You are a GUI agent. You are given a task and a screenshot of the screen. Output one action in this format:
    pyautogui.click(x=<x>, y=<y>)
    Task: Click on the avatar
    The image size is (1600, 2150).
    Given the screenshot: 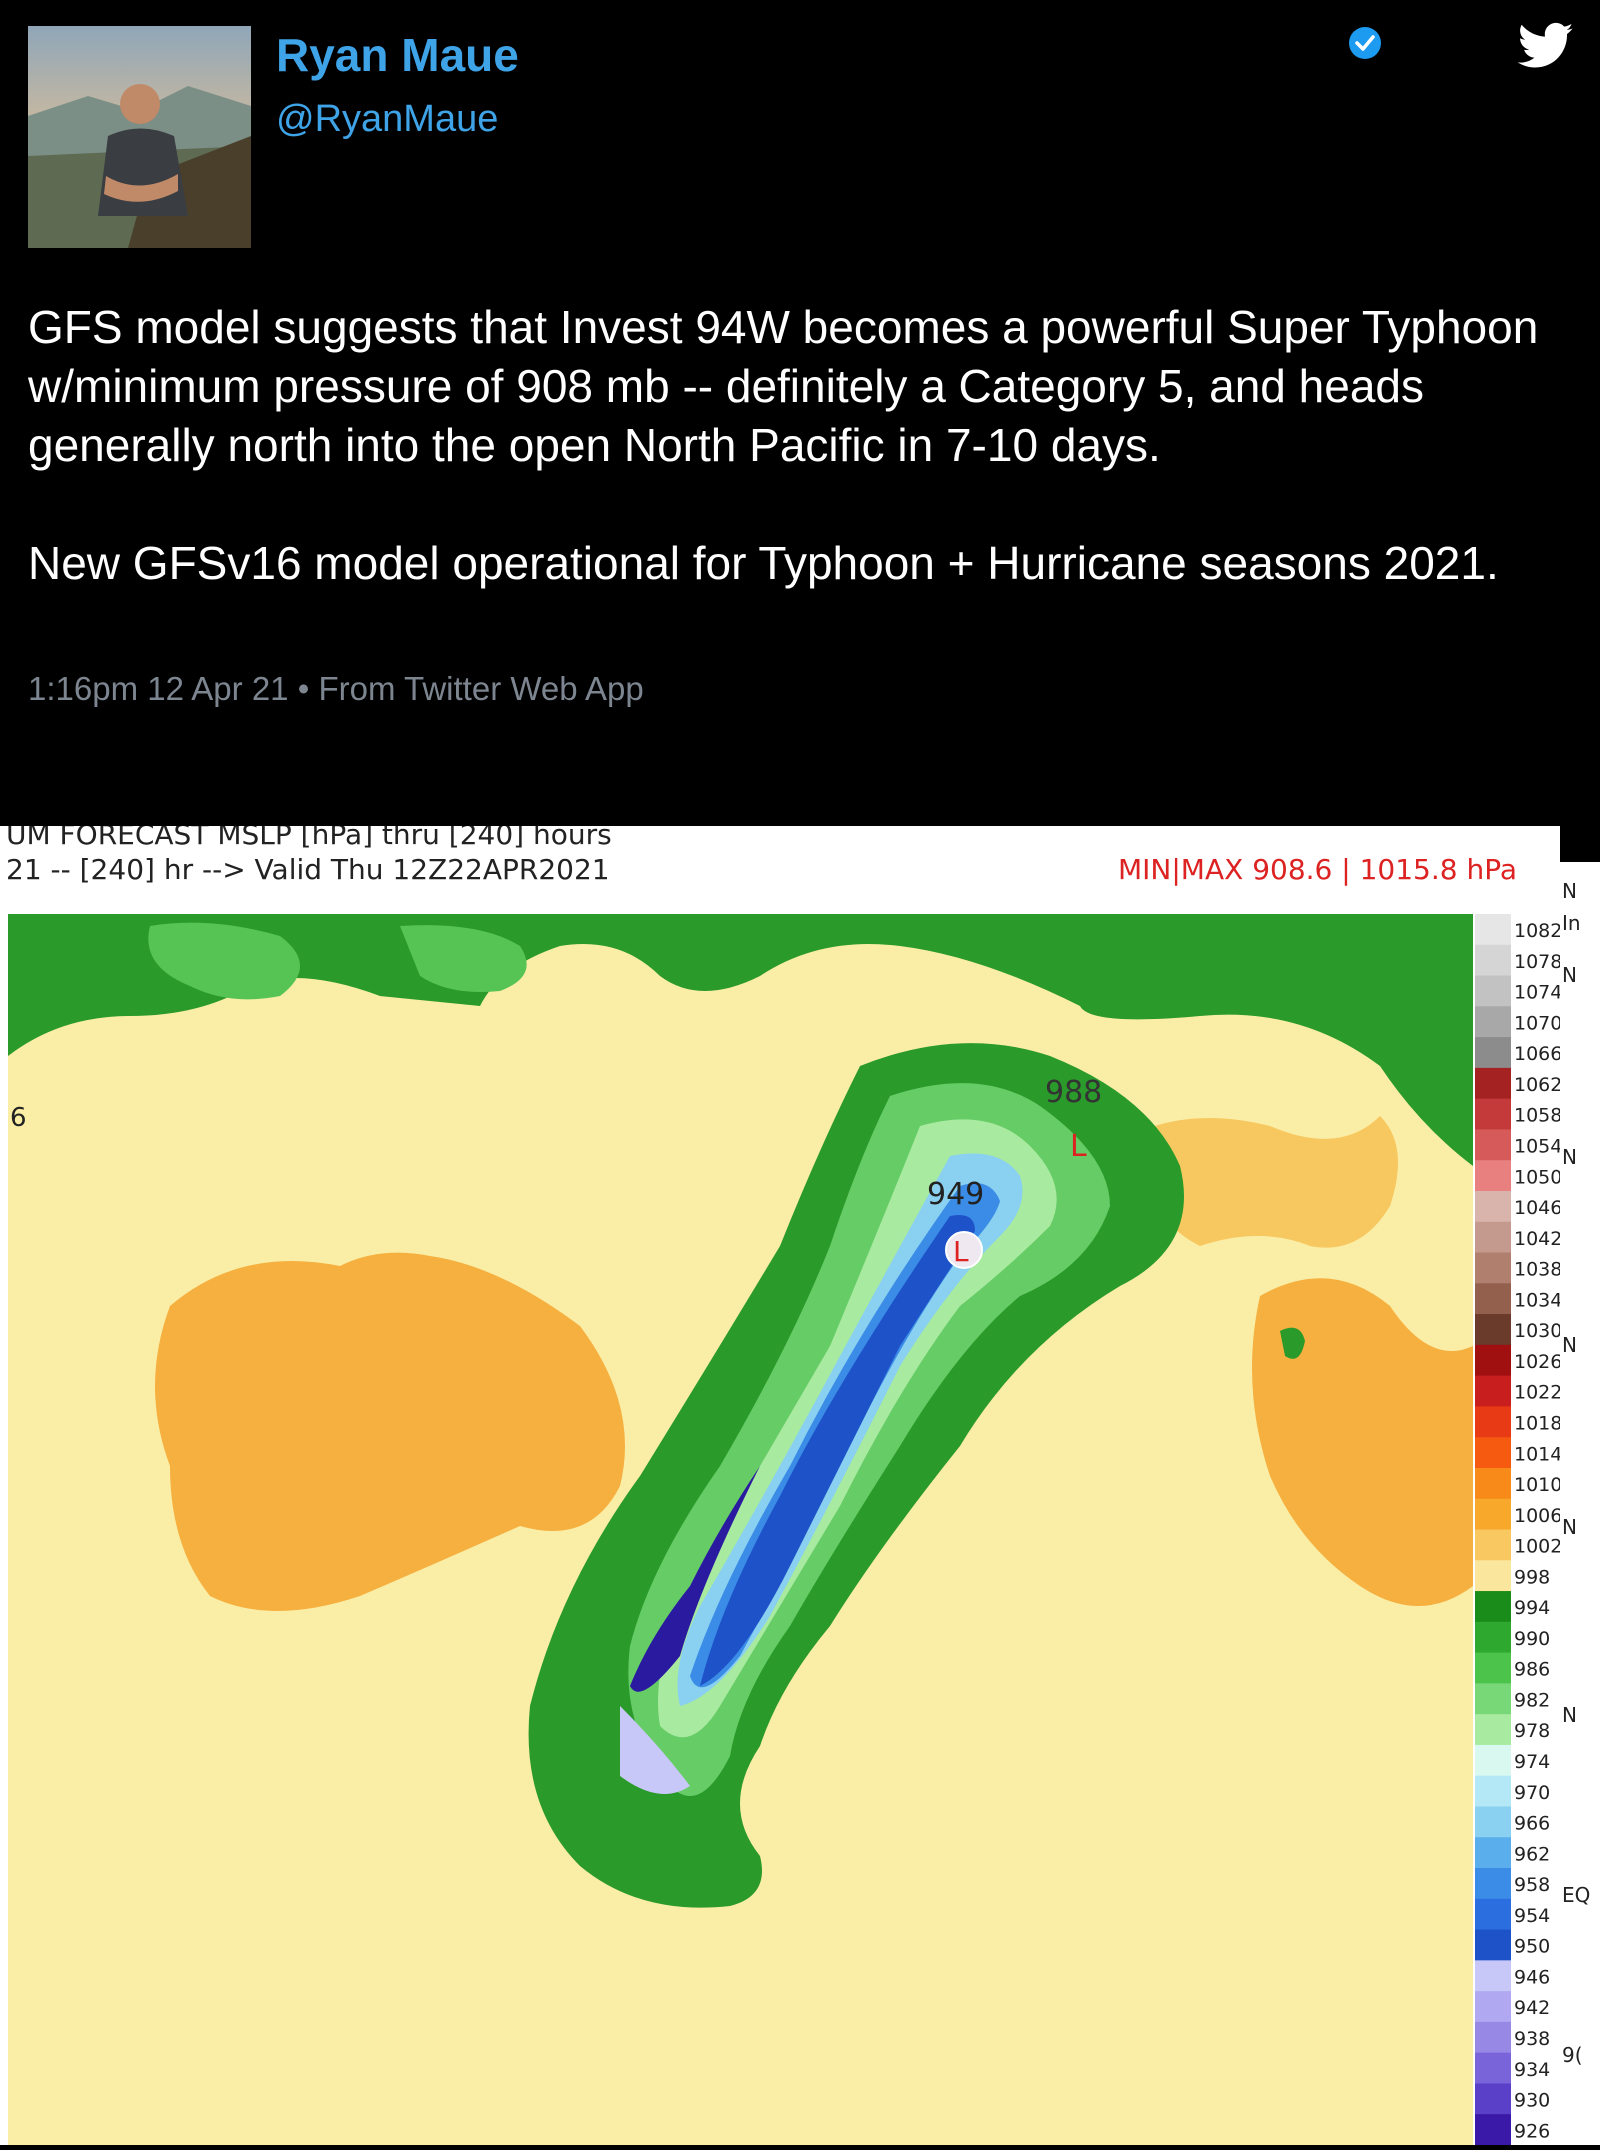 What is the action you would take?
    pyautogui.click(x=139, y=137)
    